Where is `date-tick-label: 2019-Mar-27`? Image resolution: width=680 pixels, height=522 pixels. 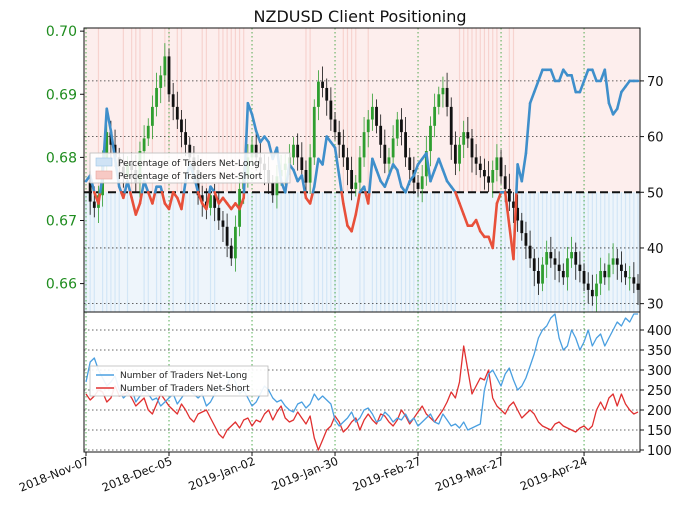 date-tick-label: 2019-Mar-27 is located at coordinates (469, 474).